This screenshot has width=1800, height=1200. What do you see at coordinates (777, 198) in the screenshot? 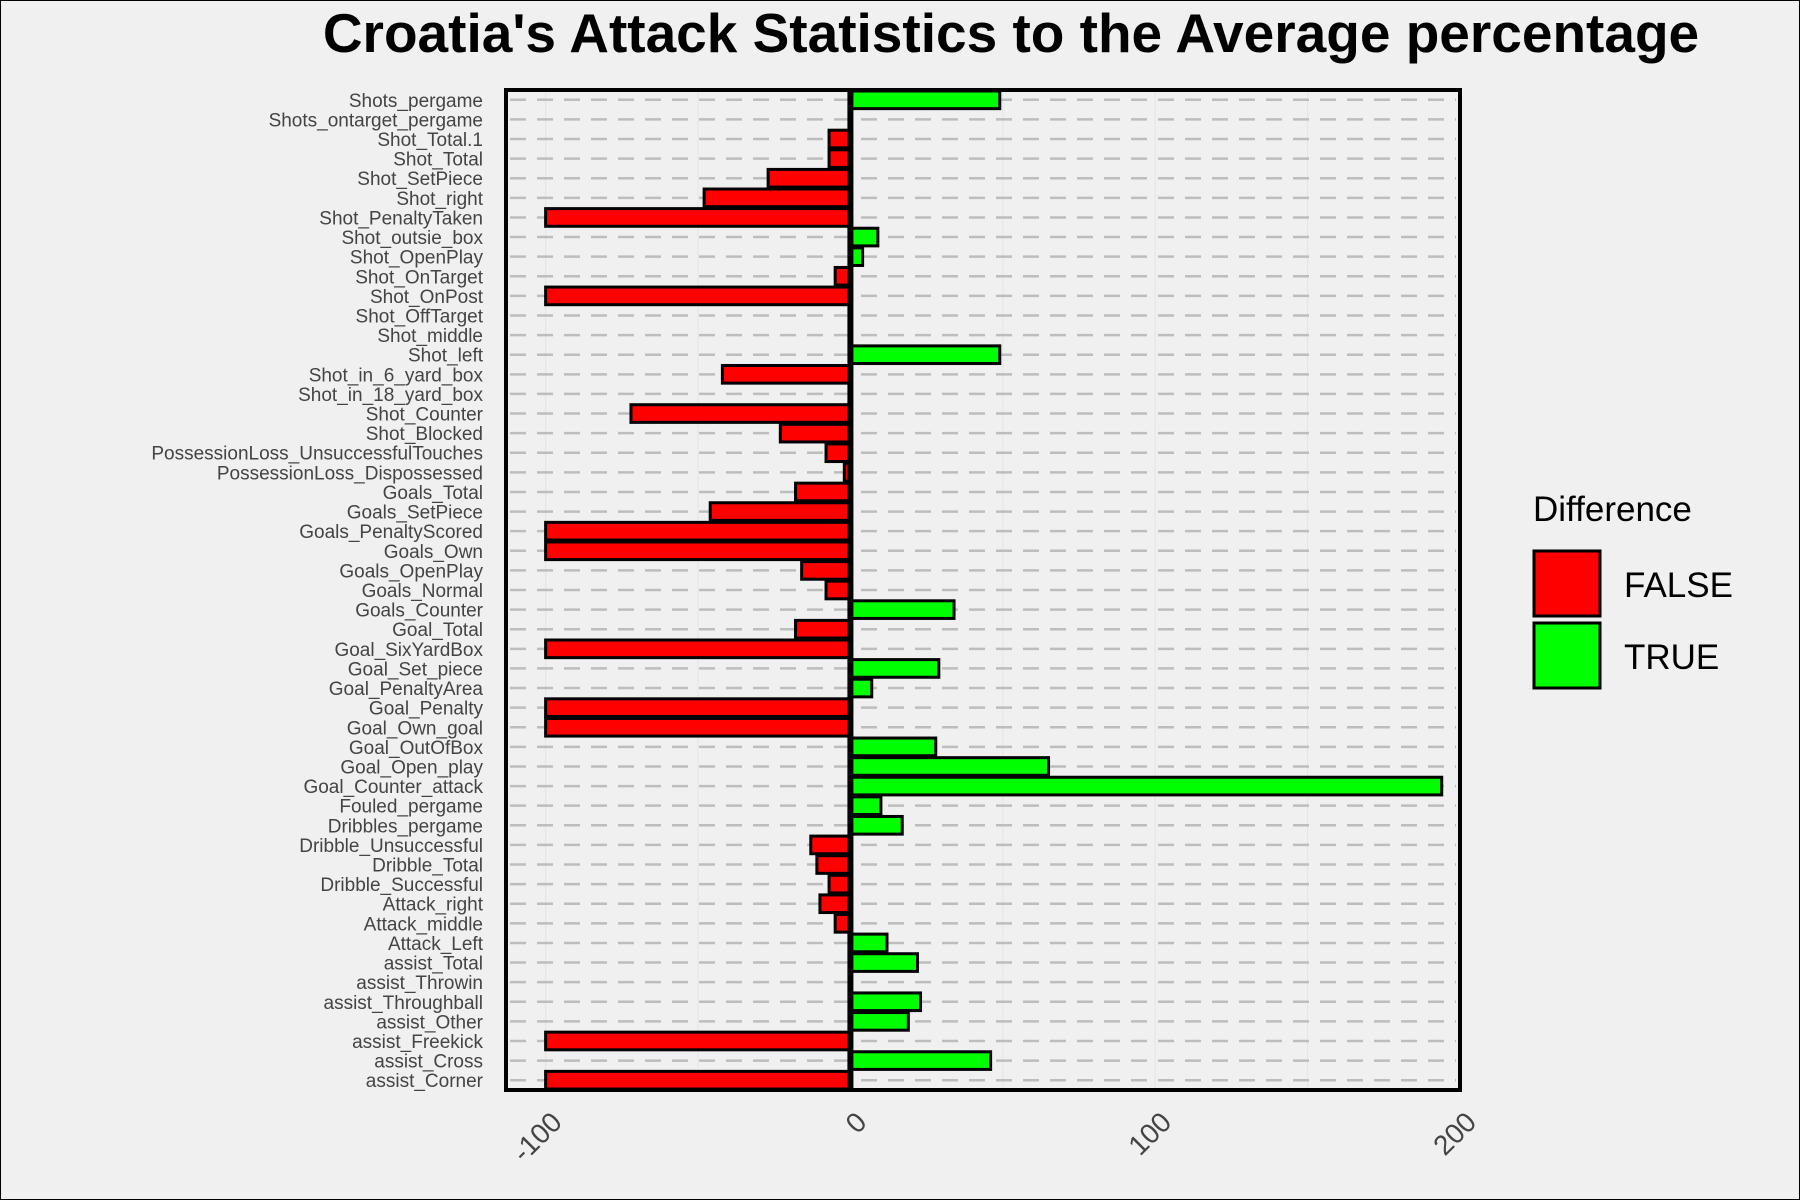
I see `bar-shot-right` at bounding box center [777, 198].